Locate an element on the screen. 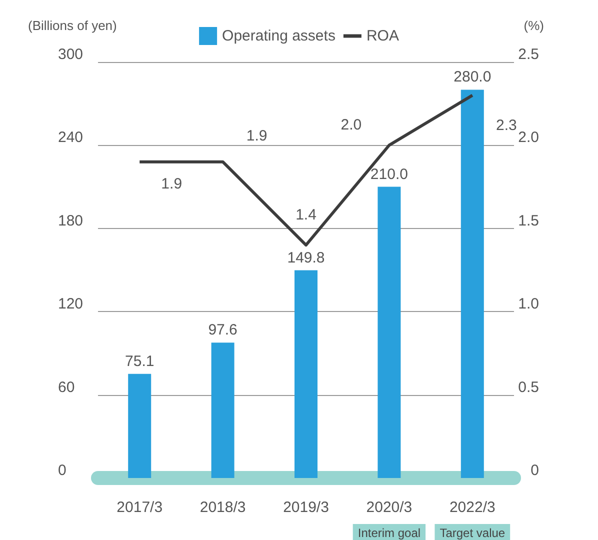 This screenshot has height=540, width=598. x-tick-label: 2020/3 is located at coordinates (389, 507).